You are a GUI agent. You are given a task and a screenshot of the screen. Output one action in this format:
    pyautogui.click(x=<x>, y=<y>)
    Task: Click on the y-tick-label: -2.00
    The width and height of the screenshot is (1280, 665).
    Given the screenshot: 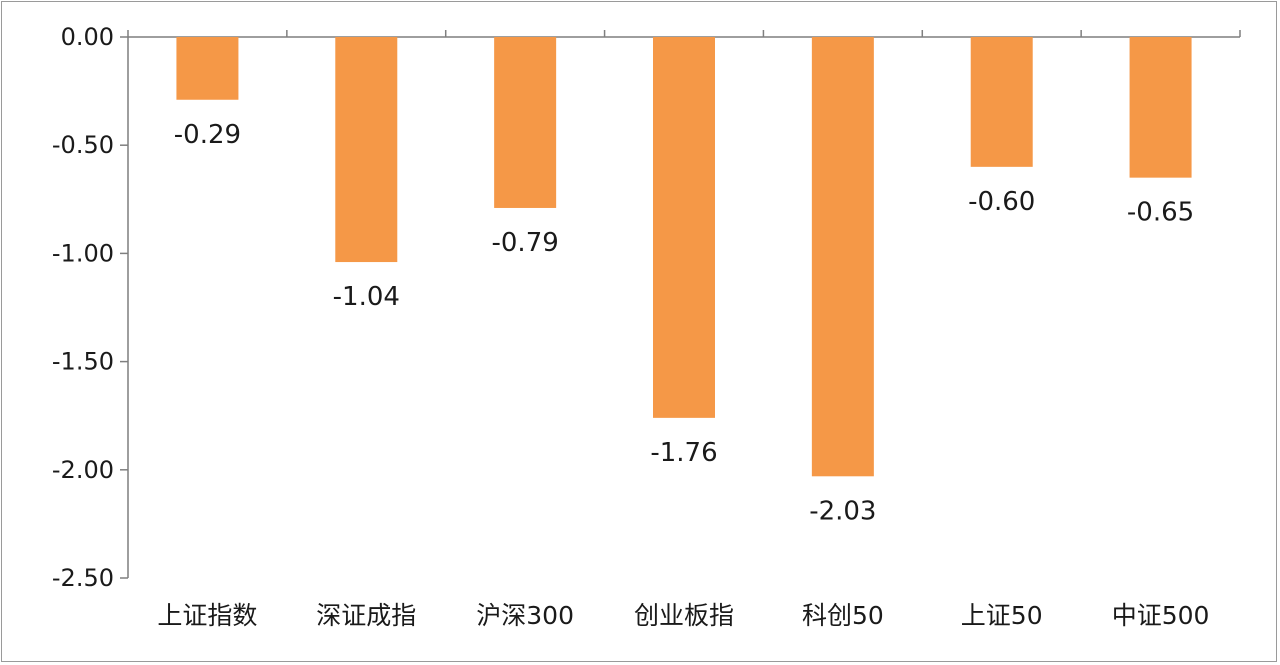 What is the action you would take?
    pyautogui.click(x=83, y=470)
    